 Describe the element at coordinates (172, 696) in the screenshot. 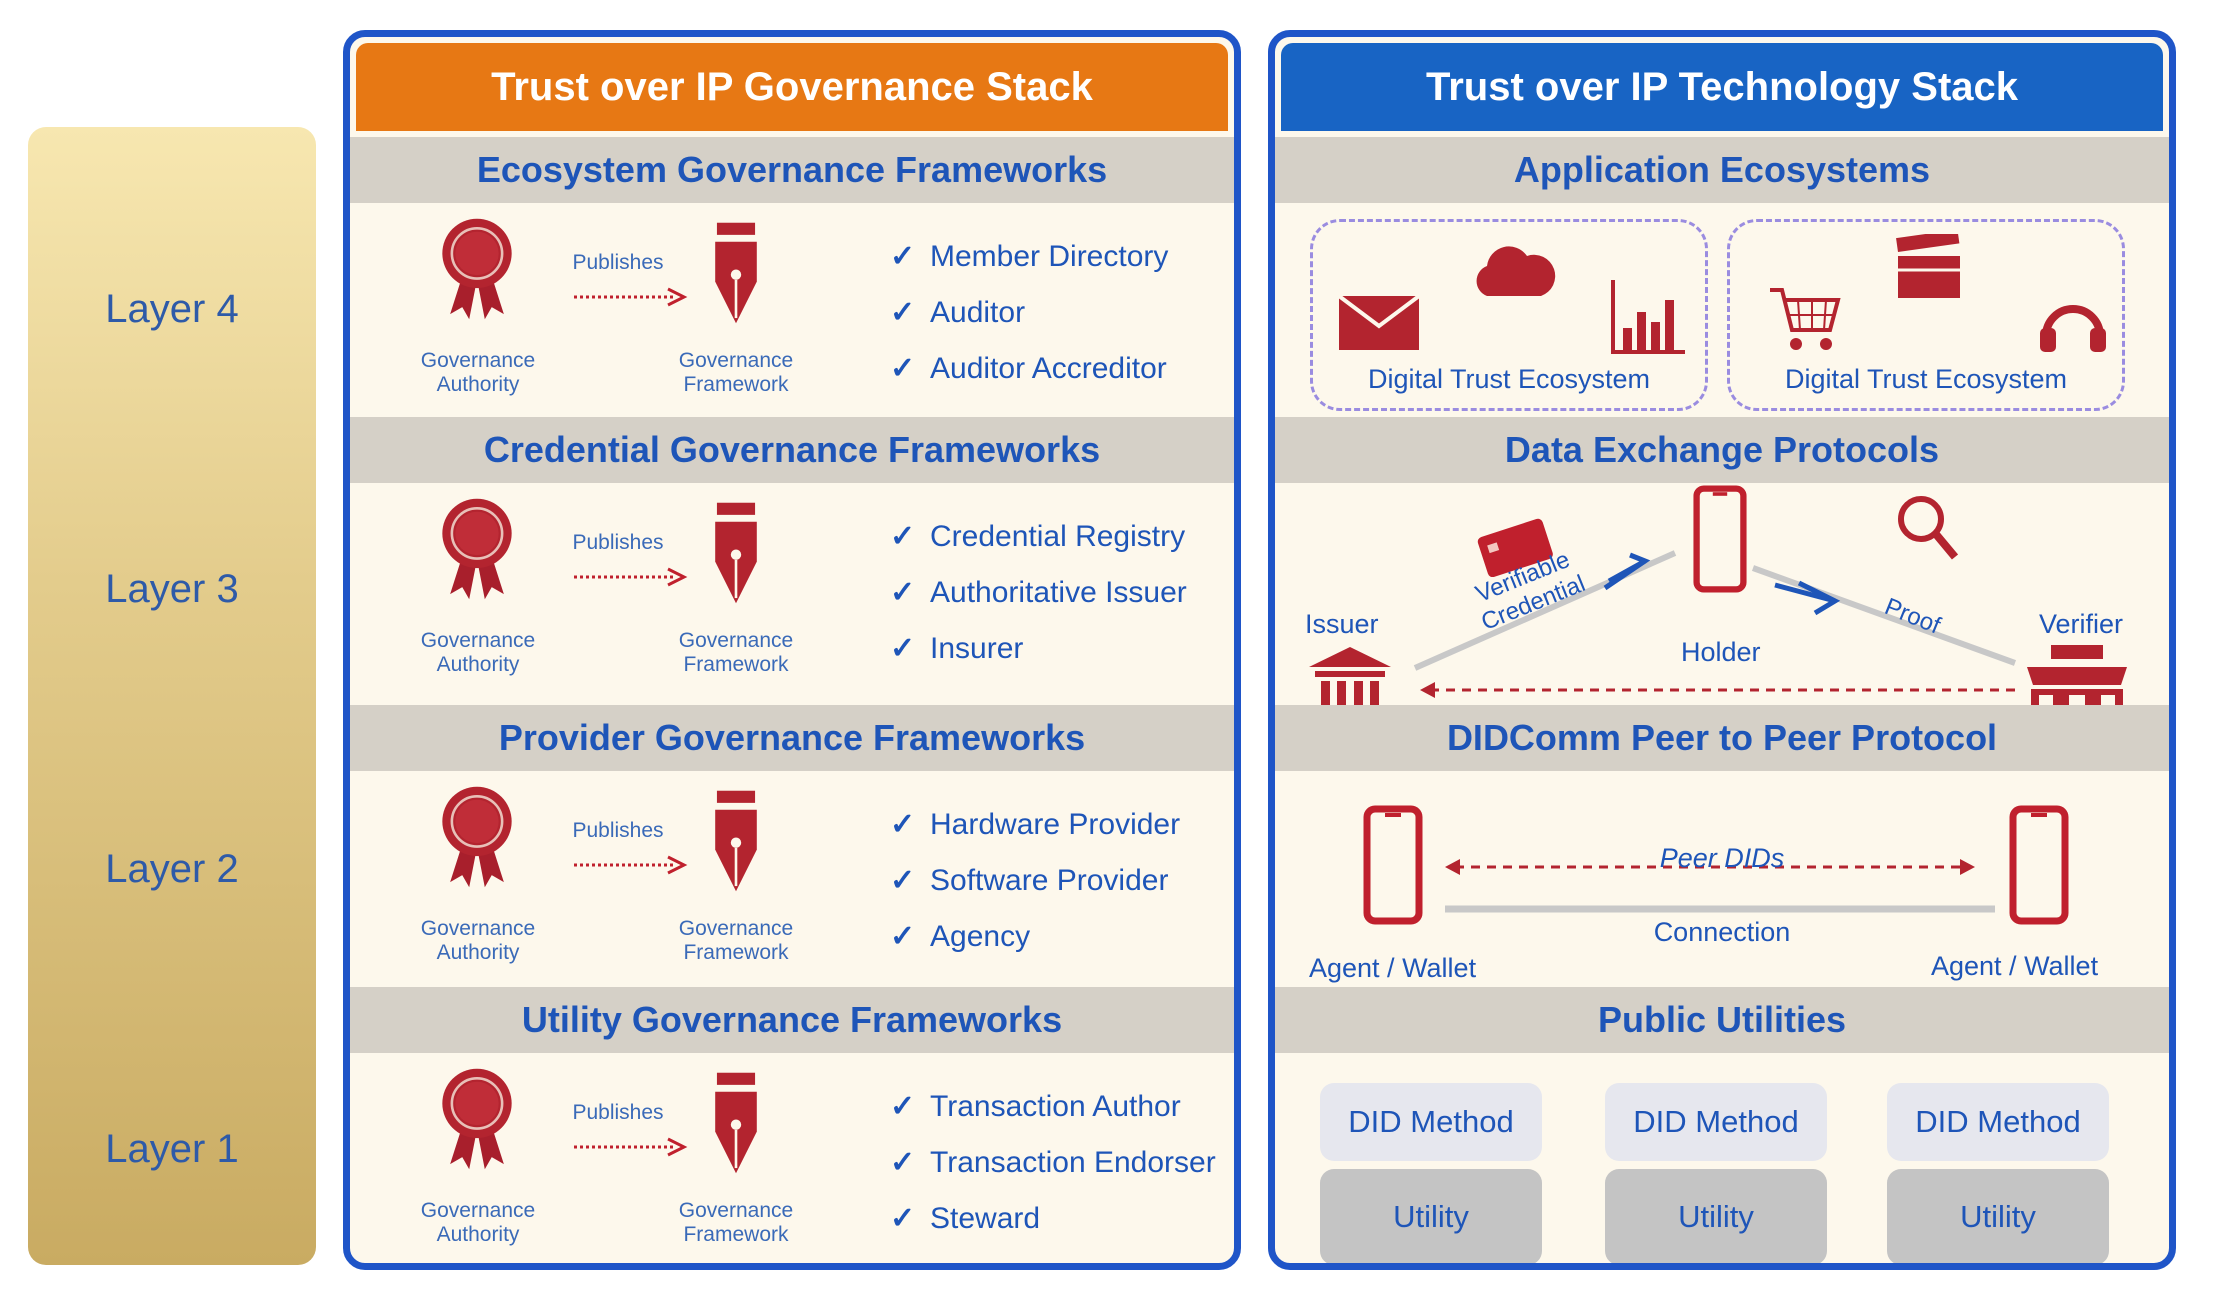

I see `layer-column: Layer 4 Layer 3 Layer 2 Layer 1` at that location.